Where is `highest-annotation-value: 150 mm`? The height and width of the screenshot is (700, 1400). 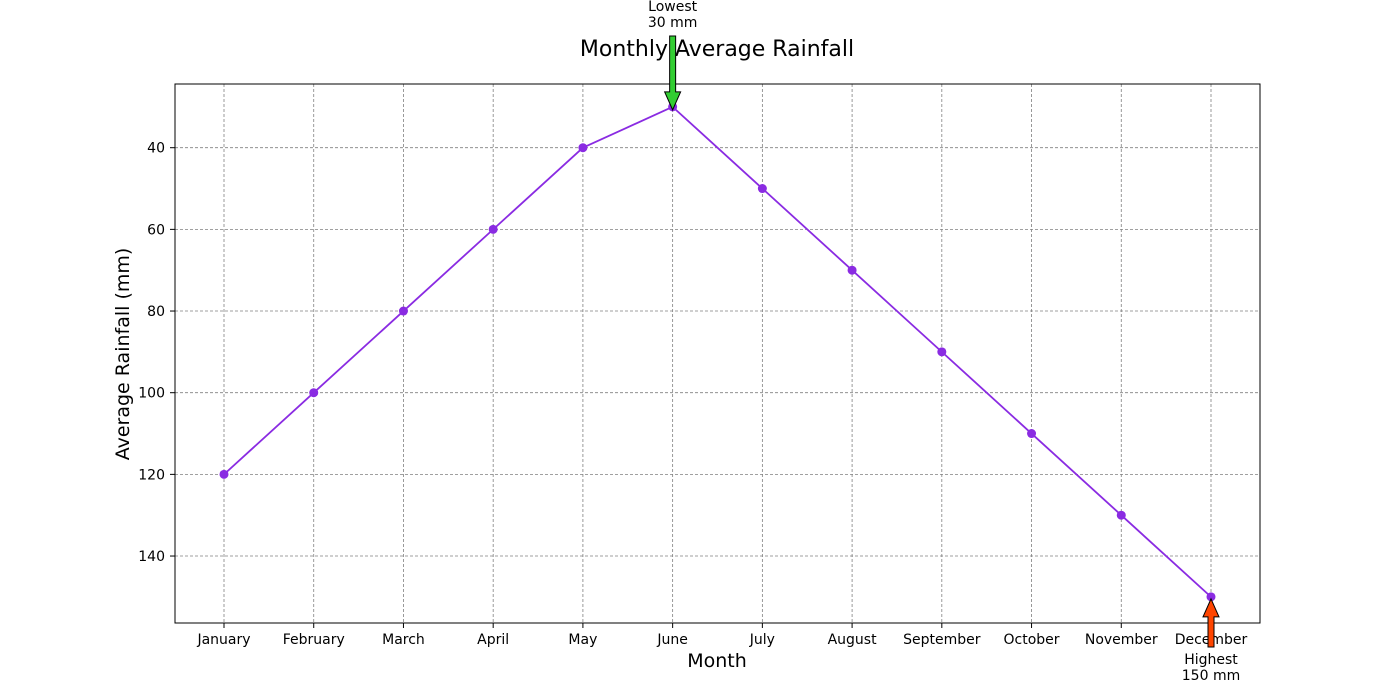
highest-annotation-value: 150 mm is located at coordinates (1211, 676).